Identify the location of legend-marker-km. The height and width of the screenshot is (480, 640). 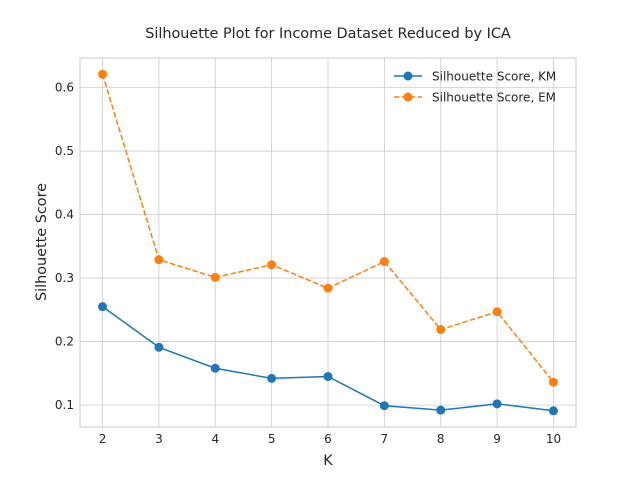
(408, 76).